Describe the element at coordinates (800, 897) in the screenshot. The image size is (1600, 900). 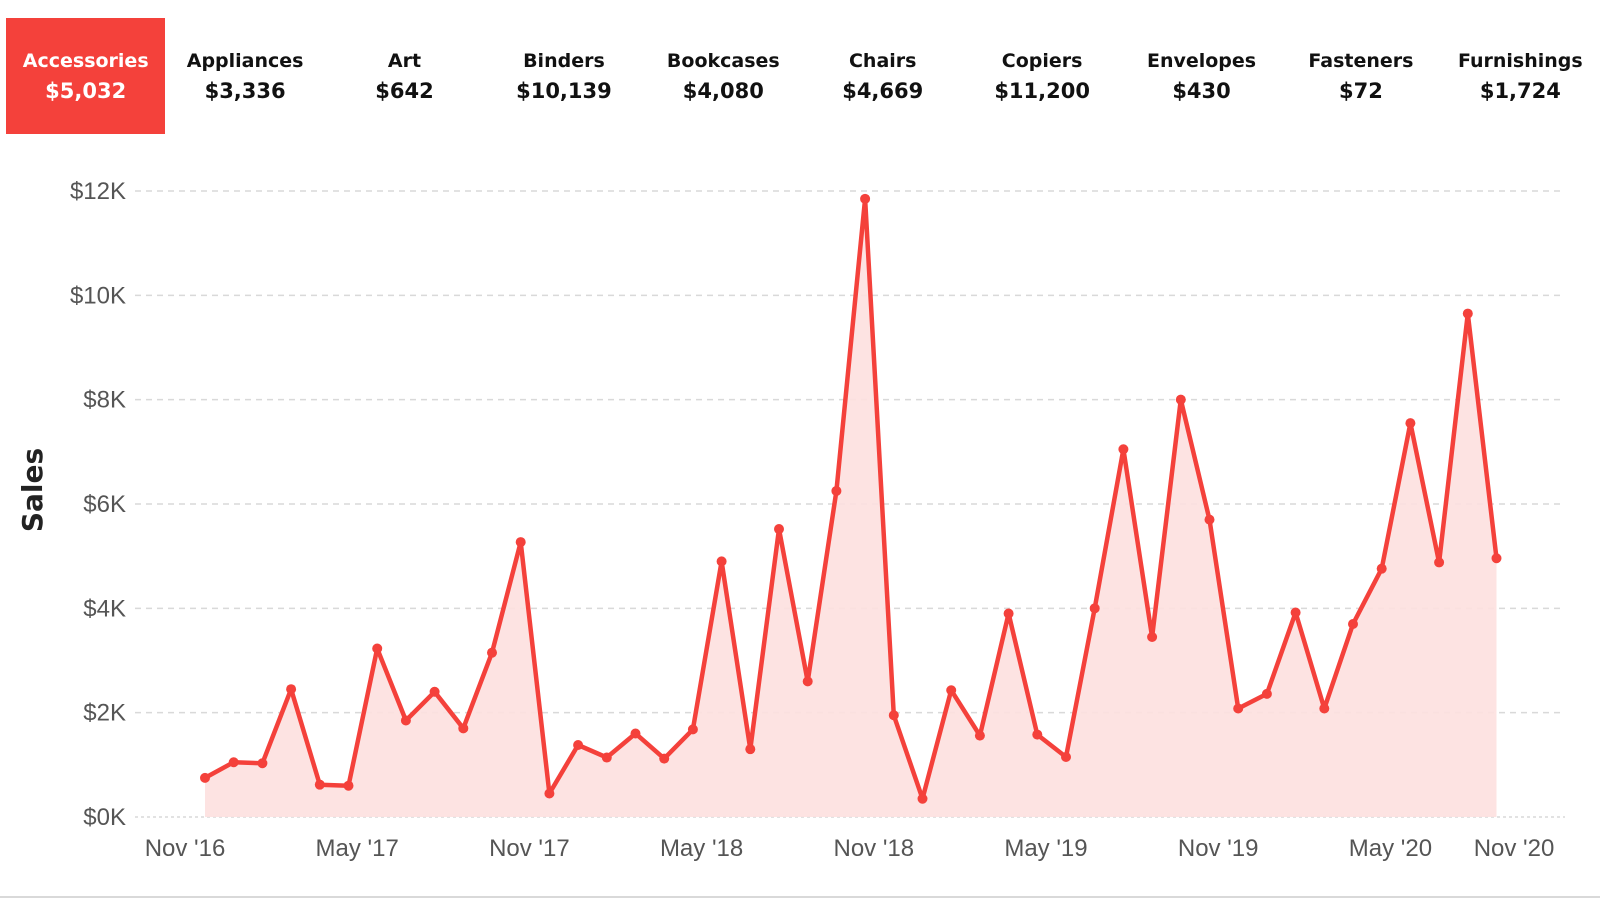
I see `bottom-divider` at that location.